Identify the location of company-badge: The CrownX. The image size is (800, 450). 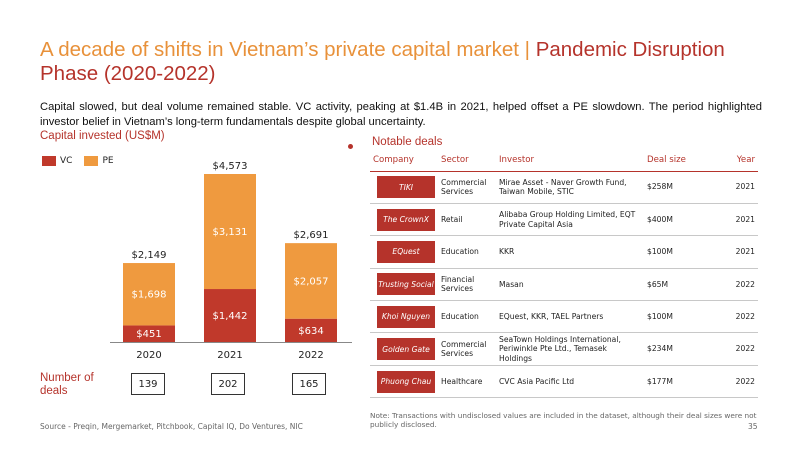
(406, 219).